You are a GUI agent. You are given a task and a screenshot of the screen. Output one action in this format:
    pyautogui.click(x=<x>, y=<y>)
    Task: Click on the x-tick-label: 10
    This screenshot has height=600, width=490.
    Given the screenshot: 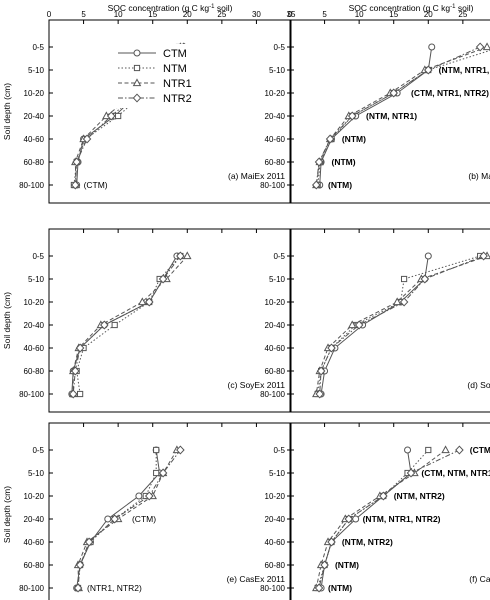 What is the action you would take?
    pyautogui.click(x=118, y=14)
    